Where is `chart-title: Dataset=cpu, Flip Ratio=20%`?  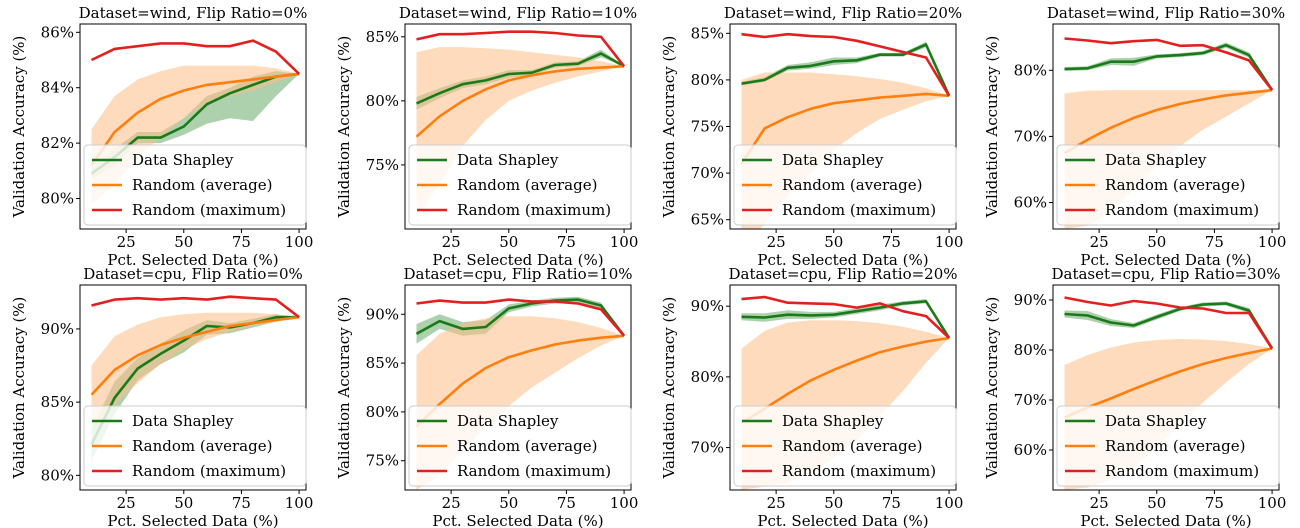
chart-title: Dataset=cpu, Flip Ratio=20% is located at coordinates (842, 274).